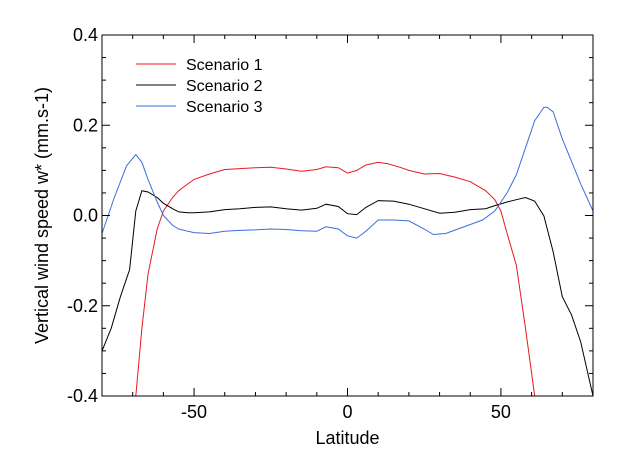 This screenshot has height=461, width=623. Describe the element at coordinates (347, 412) in the screenshot. I see `x-tick-label: 0` at that location.